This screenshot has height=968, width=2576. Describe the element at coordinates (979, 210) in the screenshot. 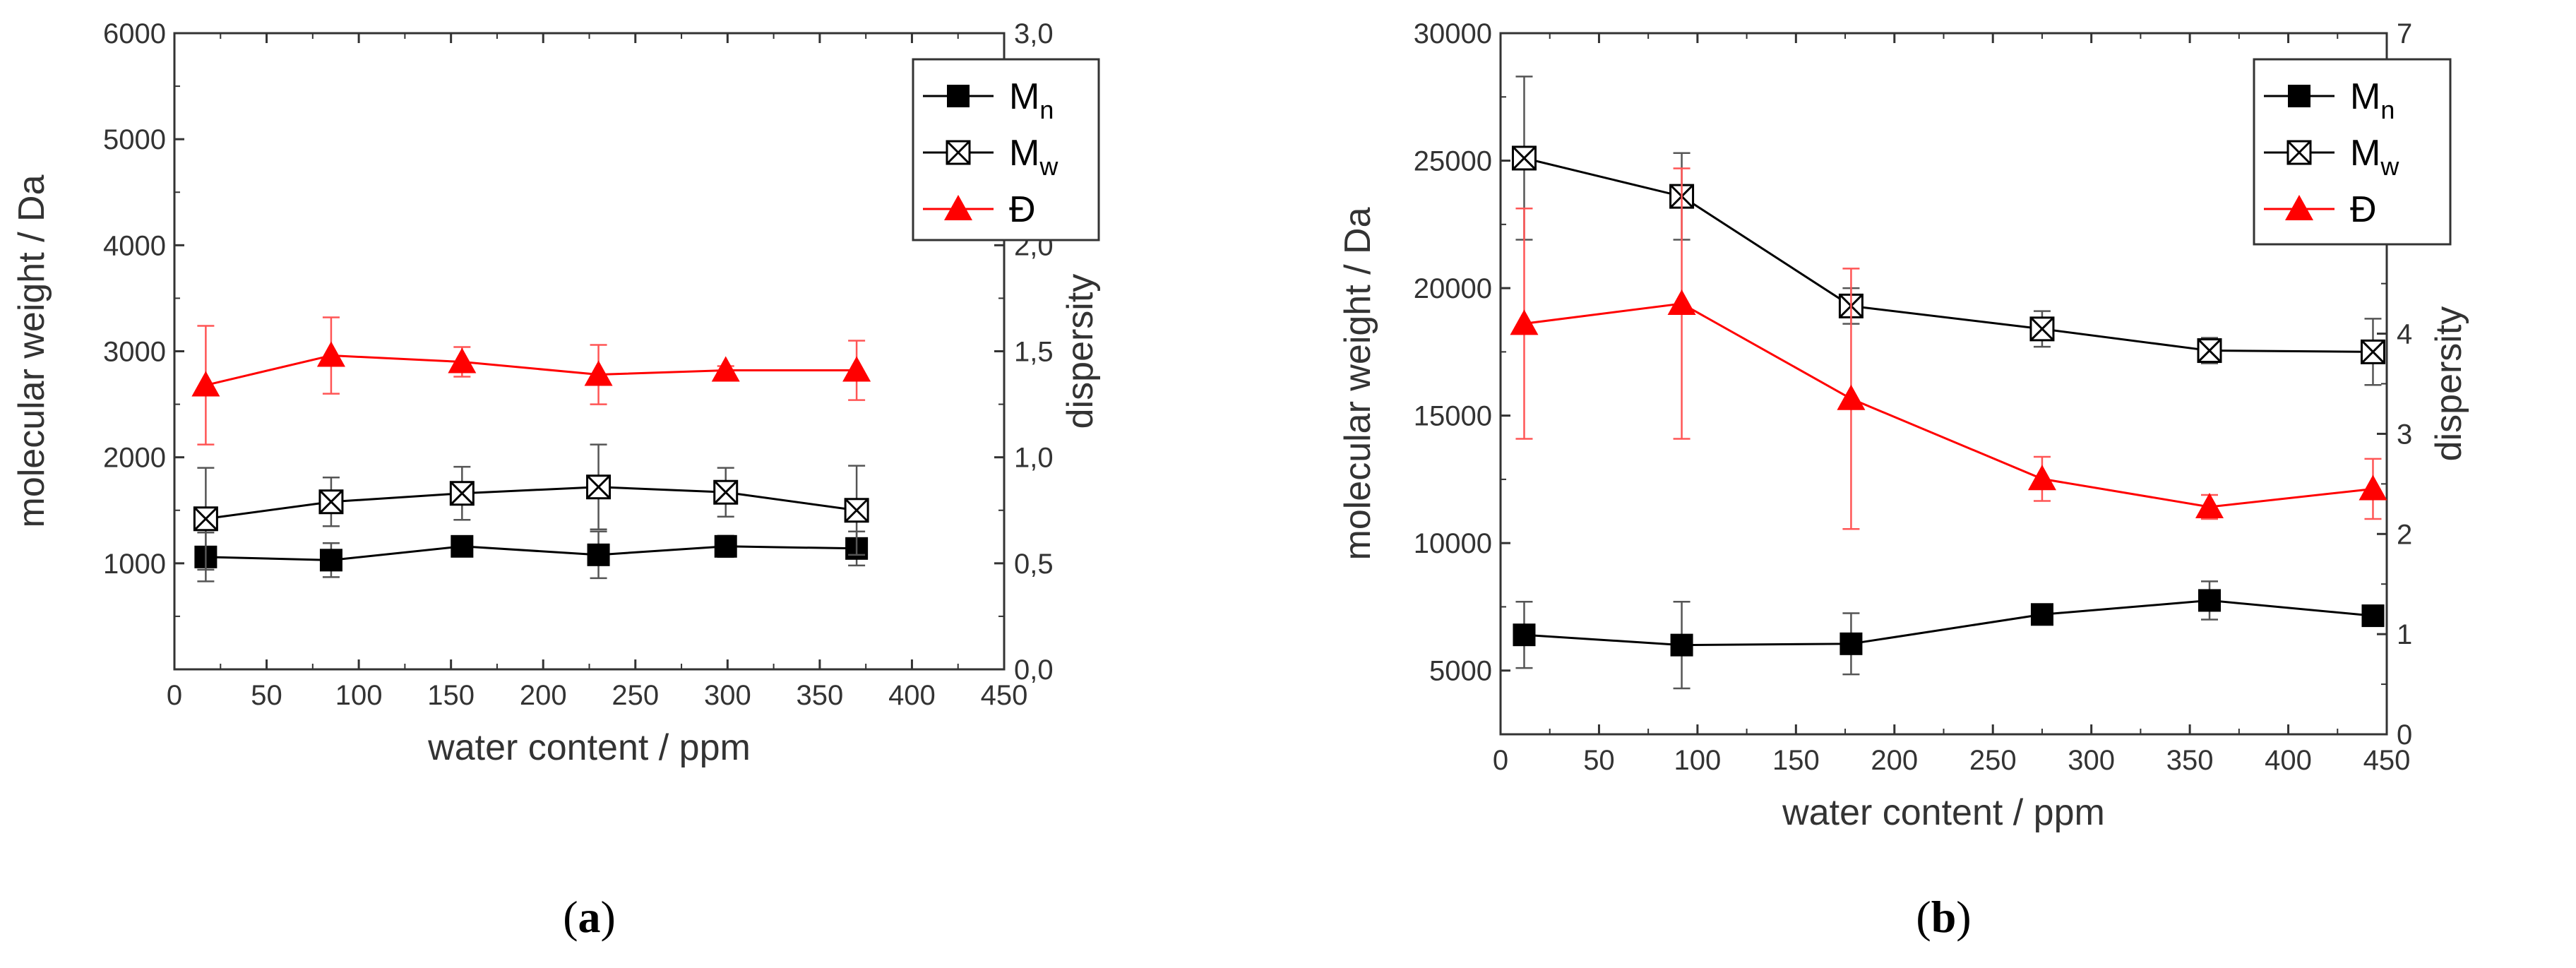

I see `panel-a-legend-item: Đ` at that location.